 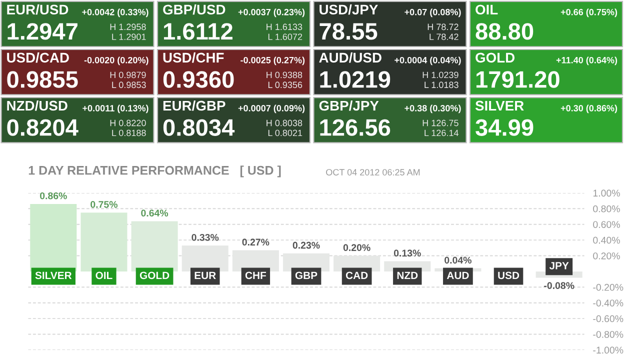 I want to click on y-tick-label: -0.60%, so click(x=608, y=318).